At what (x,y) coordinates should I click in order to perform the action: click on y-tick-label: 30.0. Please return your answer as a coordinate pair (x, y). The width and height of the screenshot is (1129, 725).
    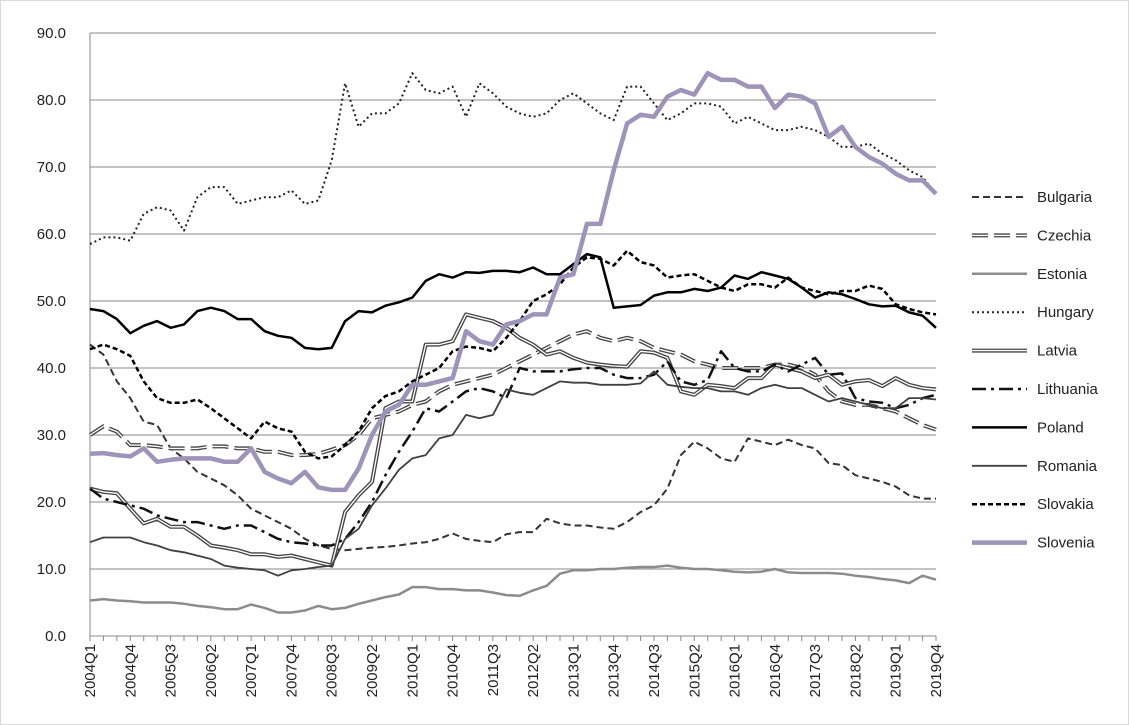
    Looking at the image, I should click on (51, 435).